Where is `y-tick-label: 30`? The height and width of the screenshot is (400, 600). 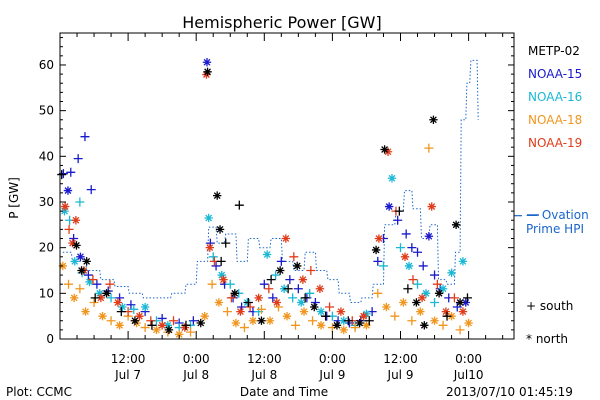 y-tick-label: 30 is located at coordinates (46, 202).